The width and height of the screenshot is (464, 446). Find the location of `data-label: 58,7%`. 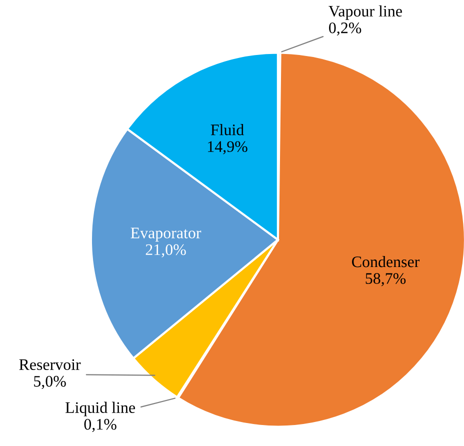

data-label: 58,7% is located at coordinates (386, 279).